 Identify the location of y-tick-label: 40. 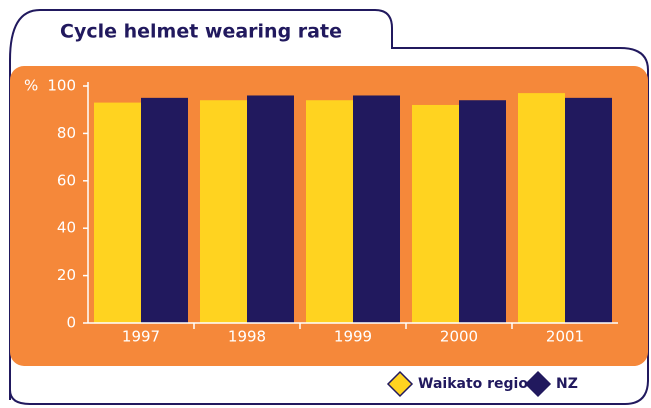
(66, 228).